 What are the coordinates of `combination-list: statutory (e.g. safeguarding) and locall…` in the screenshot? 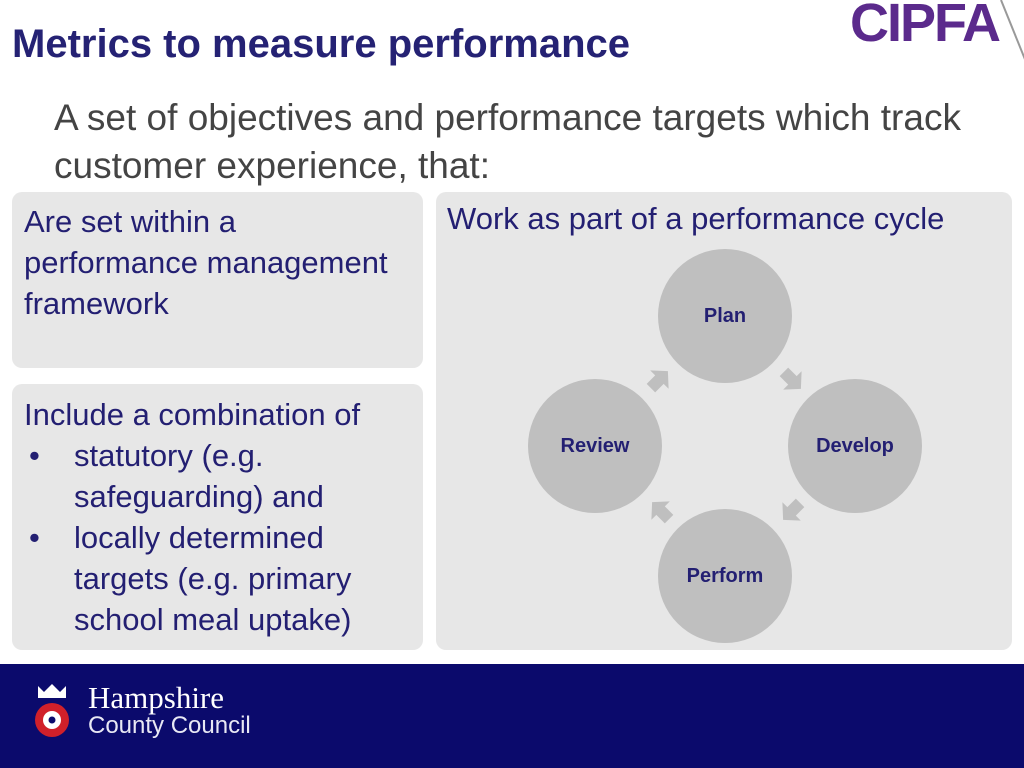 It's located at (217, 537).